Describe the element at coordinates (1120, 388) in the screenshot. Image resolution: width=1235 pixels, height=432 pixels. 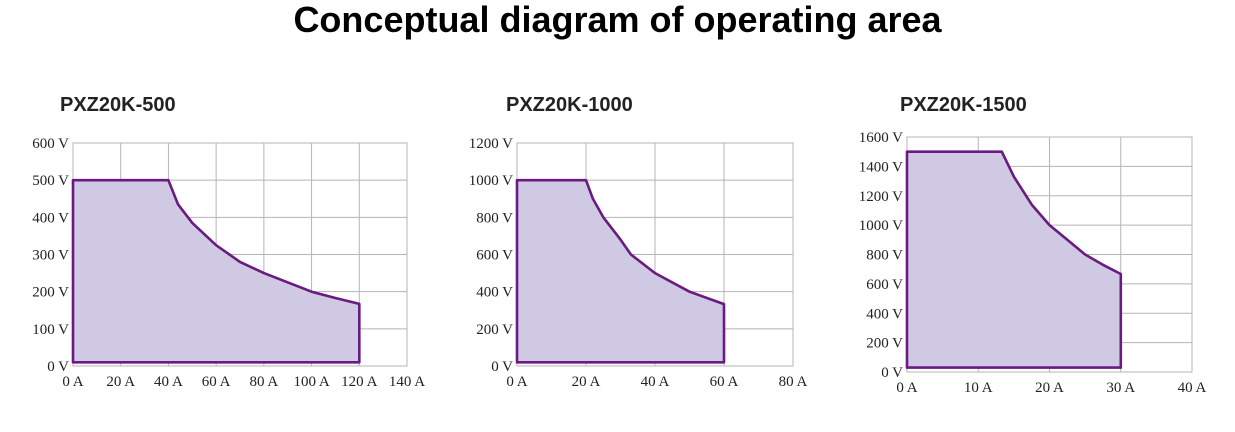
I see `x-tick-label: 30 A` at that location.